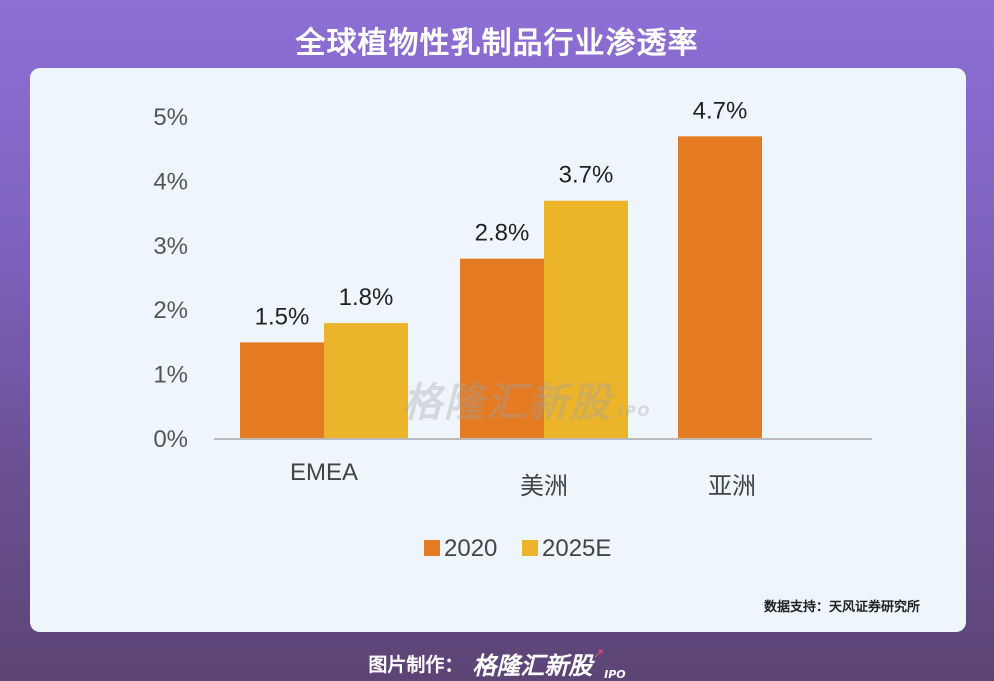 Image resolution: width=994 pixels, height=681 pixels. What do you see at coordinates (497, 43) in the screenshot?
I see `chart-title: 全球植物性乳制品行业渗透率` at bounding box center [497, 43].